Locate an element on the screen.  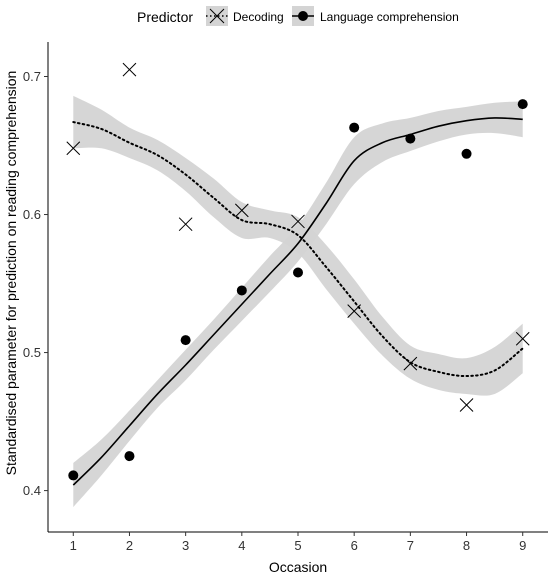
legend-decoding-marker is located at coordinates (217, 16).